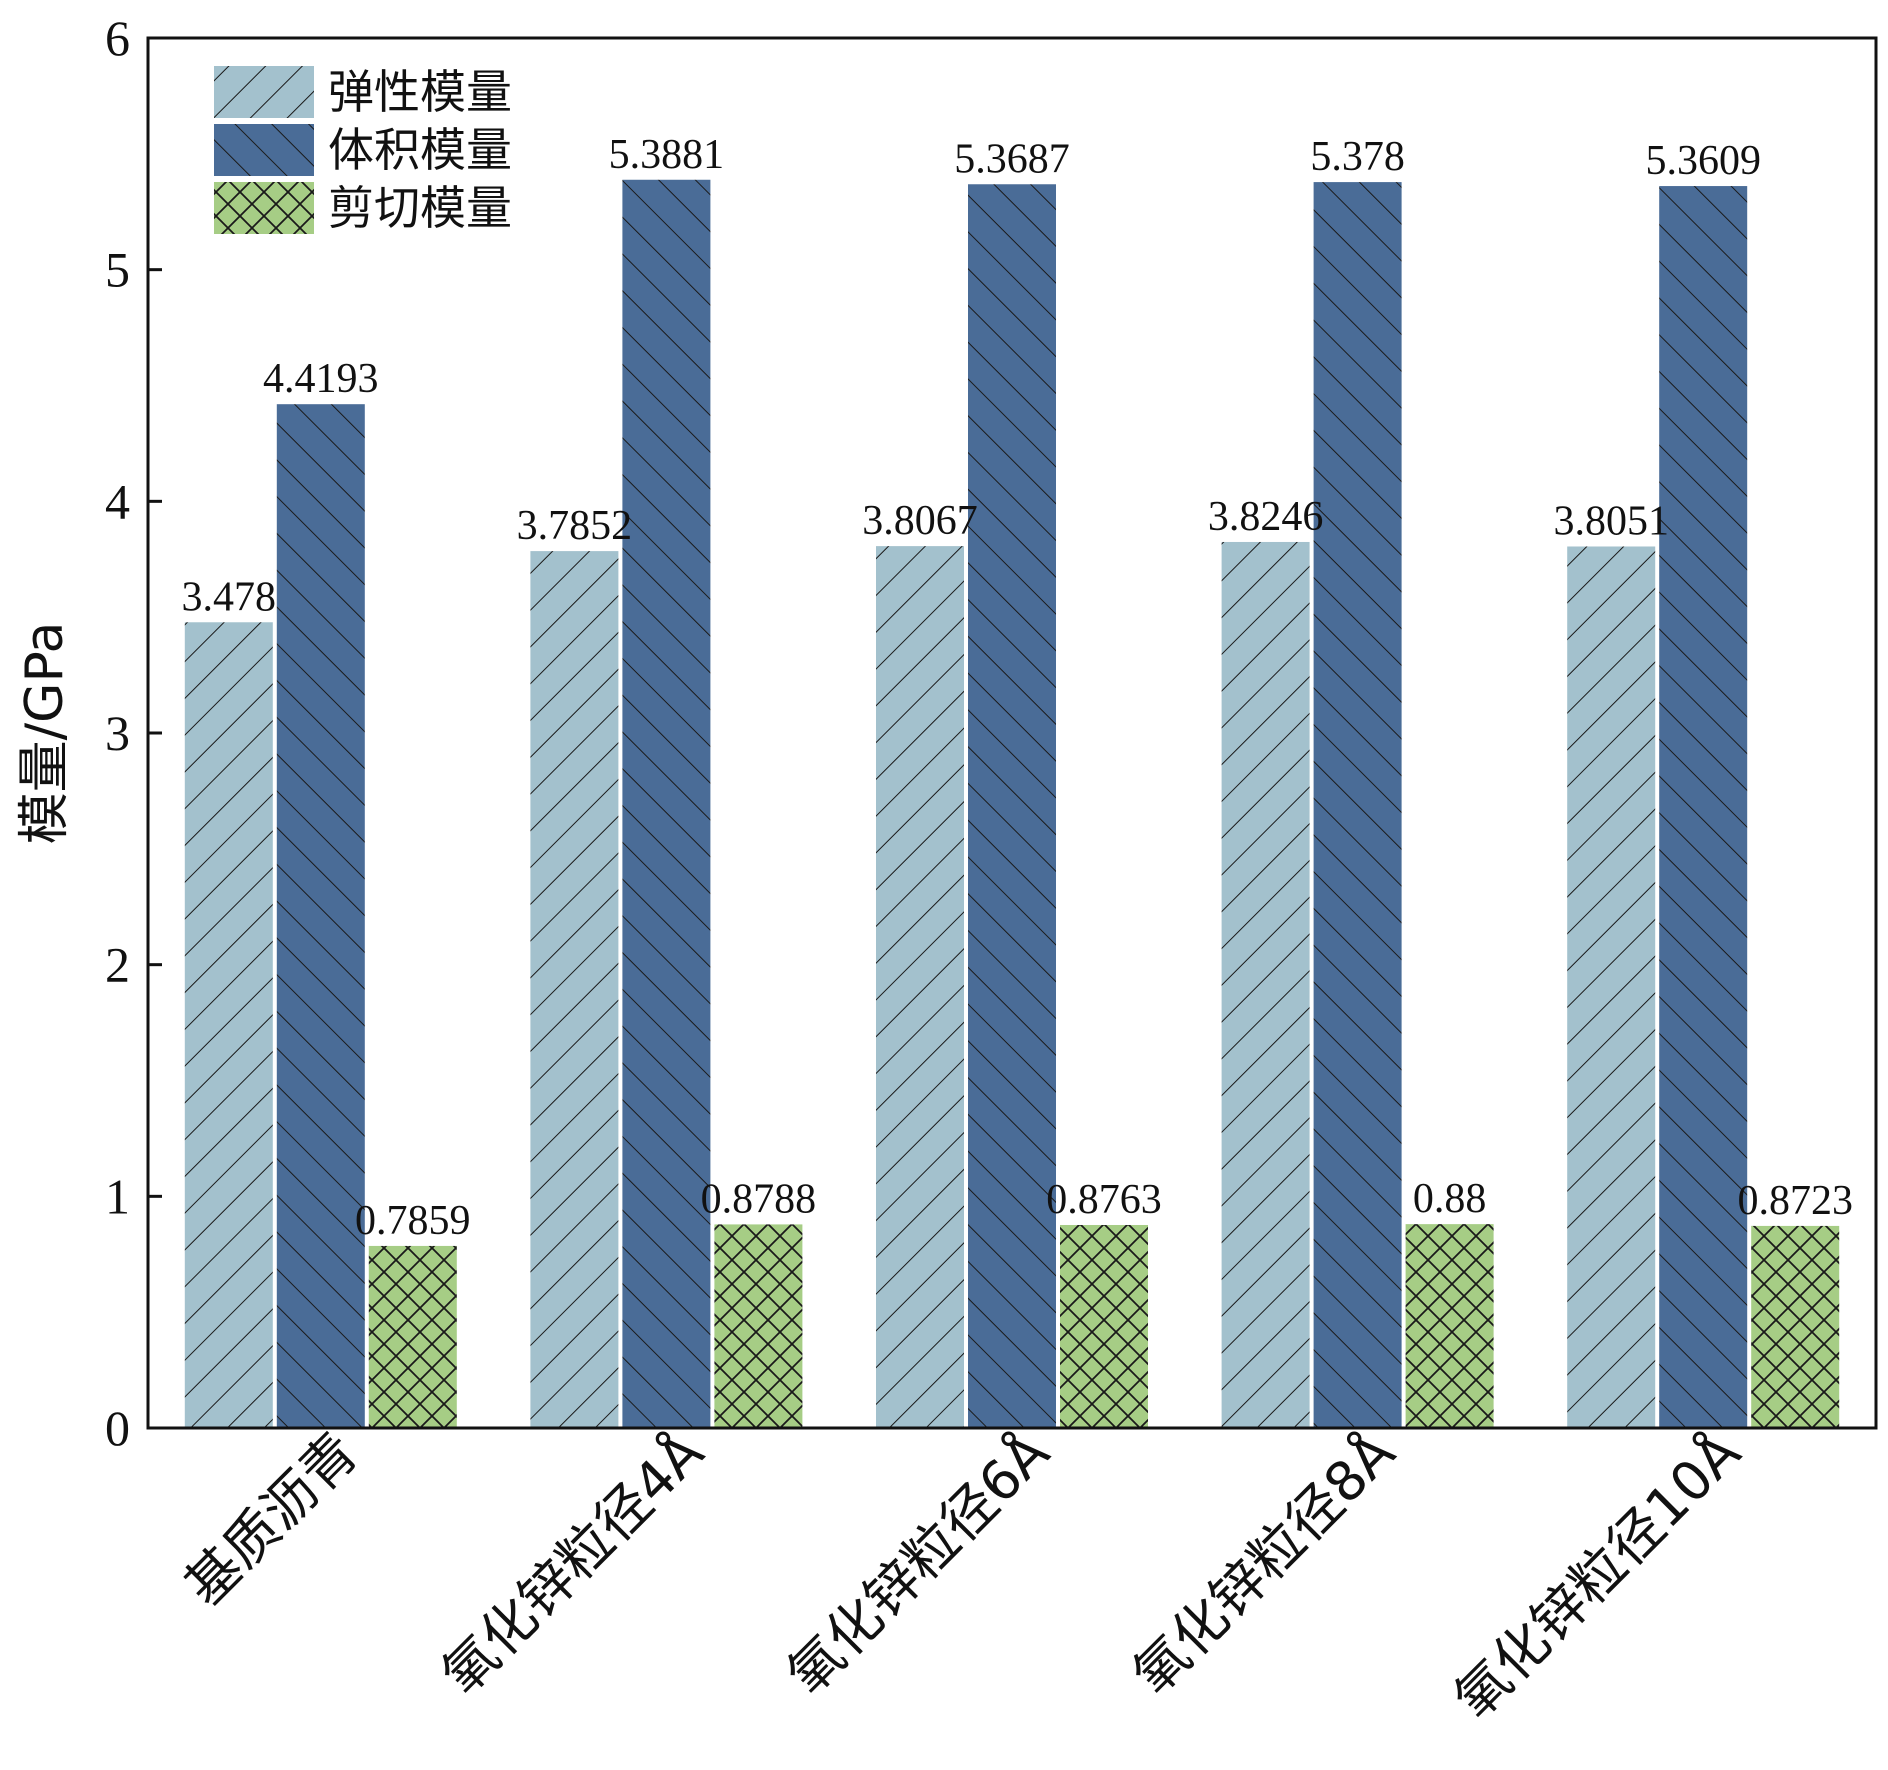  I want to click on legend-label-bulk: 体积模量, so click(420, 150).